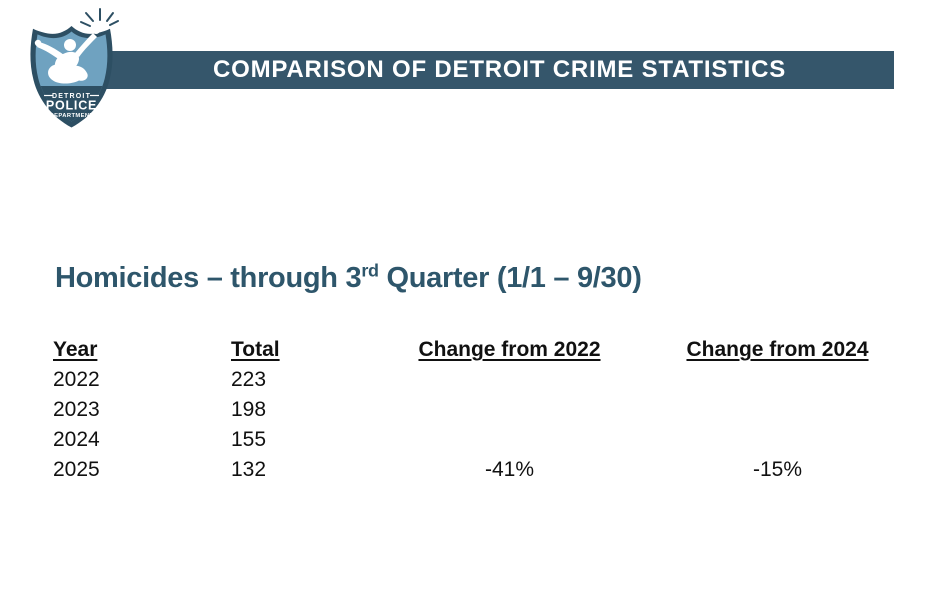 The height and width of the screenshot is (596, 949). I want to click on table-row: 2025 132 -41% -15%, so click(473, 473).